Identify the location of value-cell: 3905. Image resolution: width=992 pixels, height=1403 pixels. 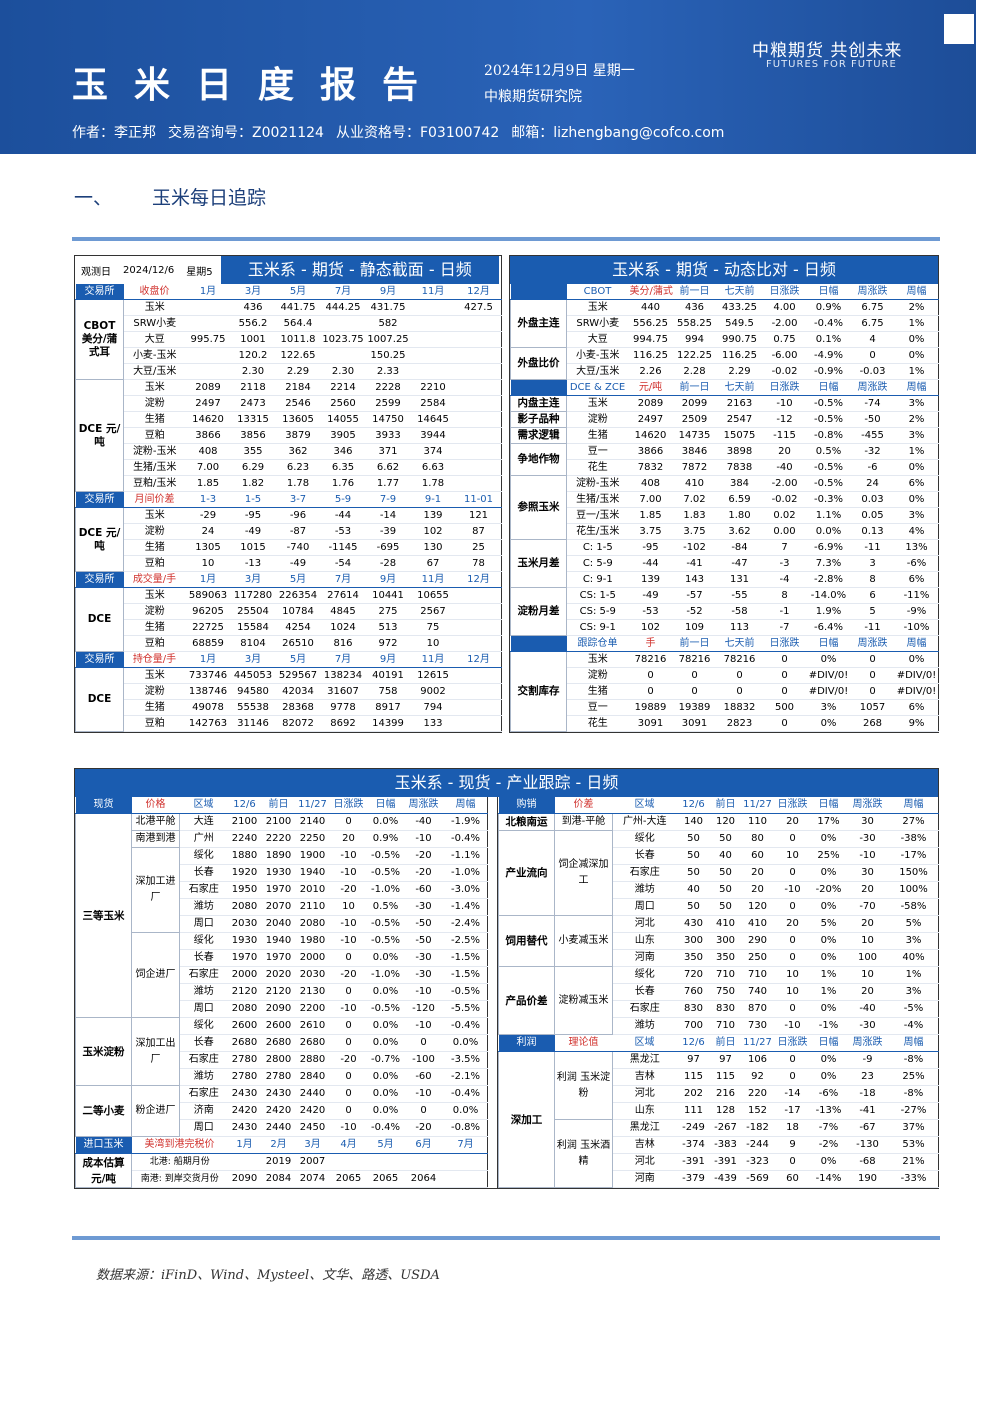
(343, 435).